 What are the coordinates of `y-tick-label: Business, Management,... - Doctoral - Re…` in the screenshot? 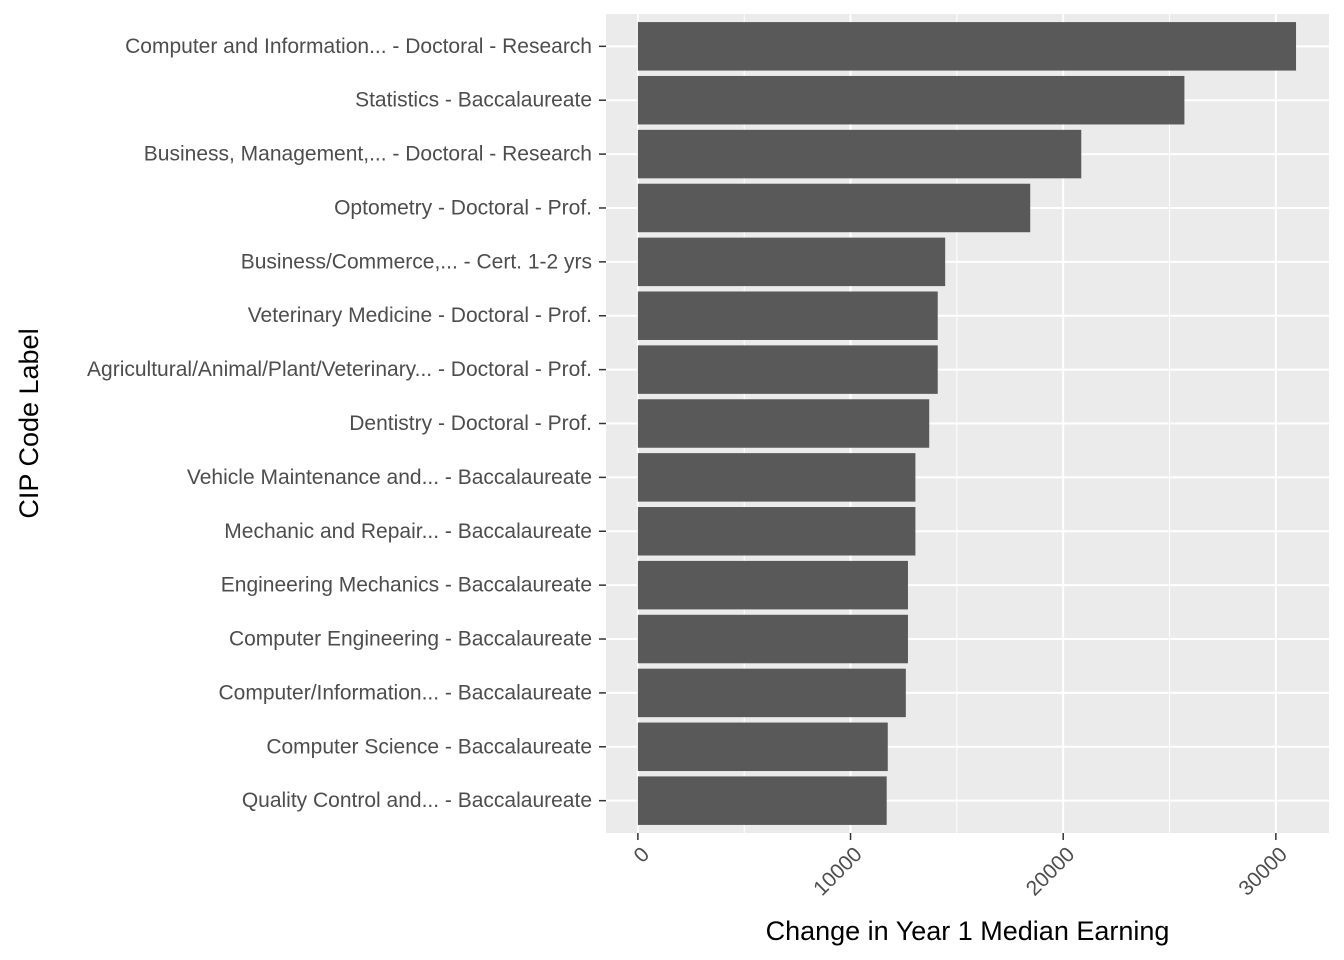 It's located at (368, 154).